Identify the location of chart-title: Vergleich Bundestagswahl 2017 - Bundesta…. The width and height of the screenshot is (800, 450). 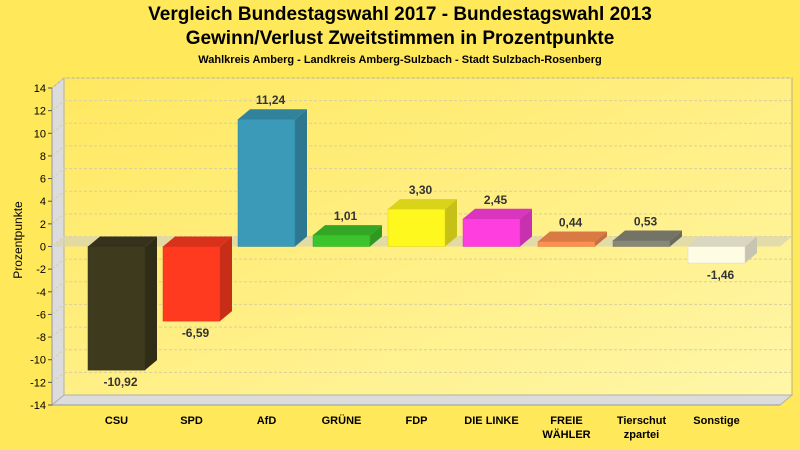
(400, 14).